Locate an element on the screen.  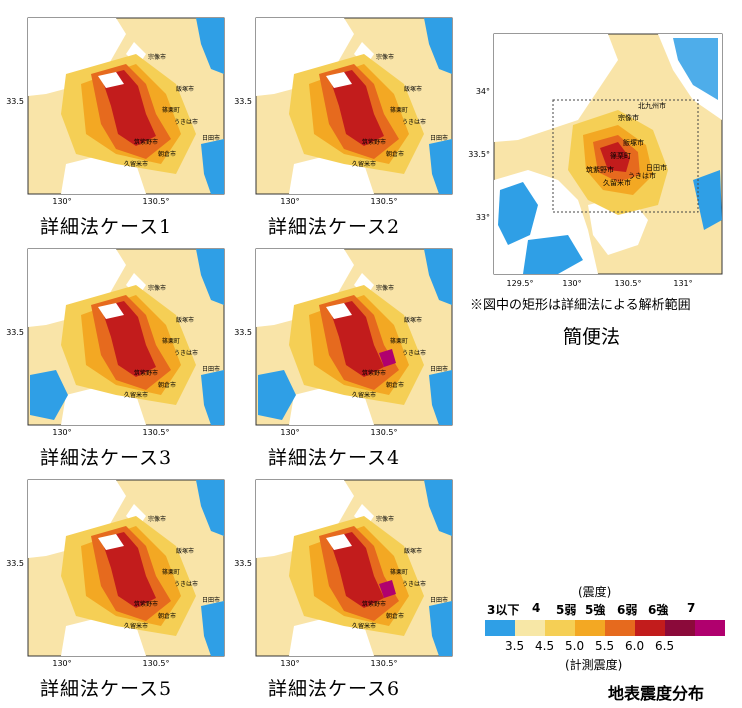
y-tick-label: 34° is located at coordinates (483, 91).